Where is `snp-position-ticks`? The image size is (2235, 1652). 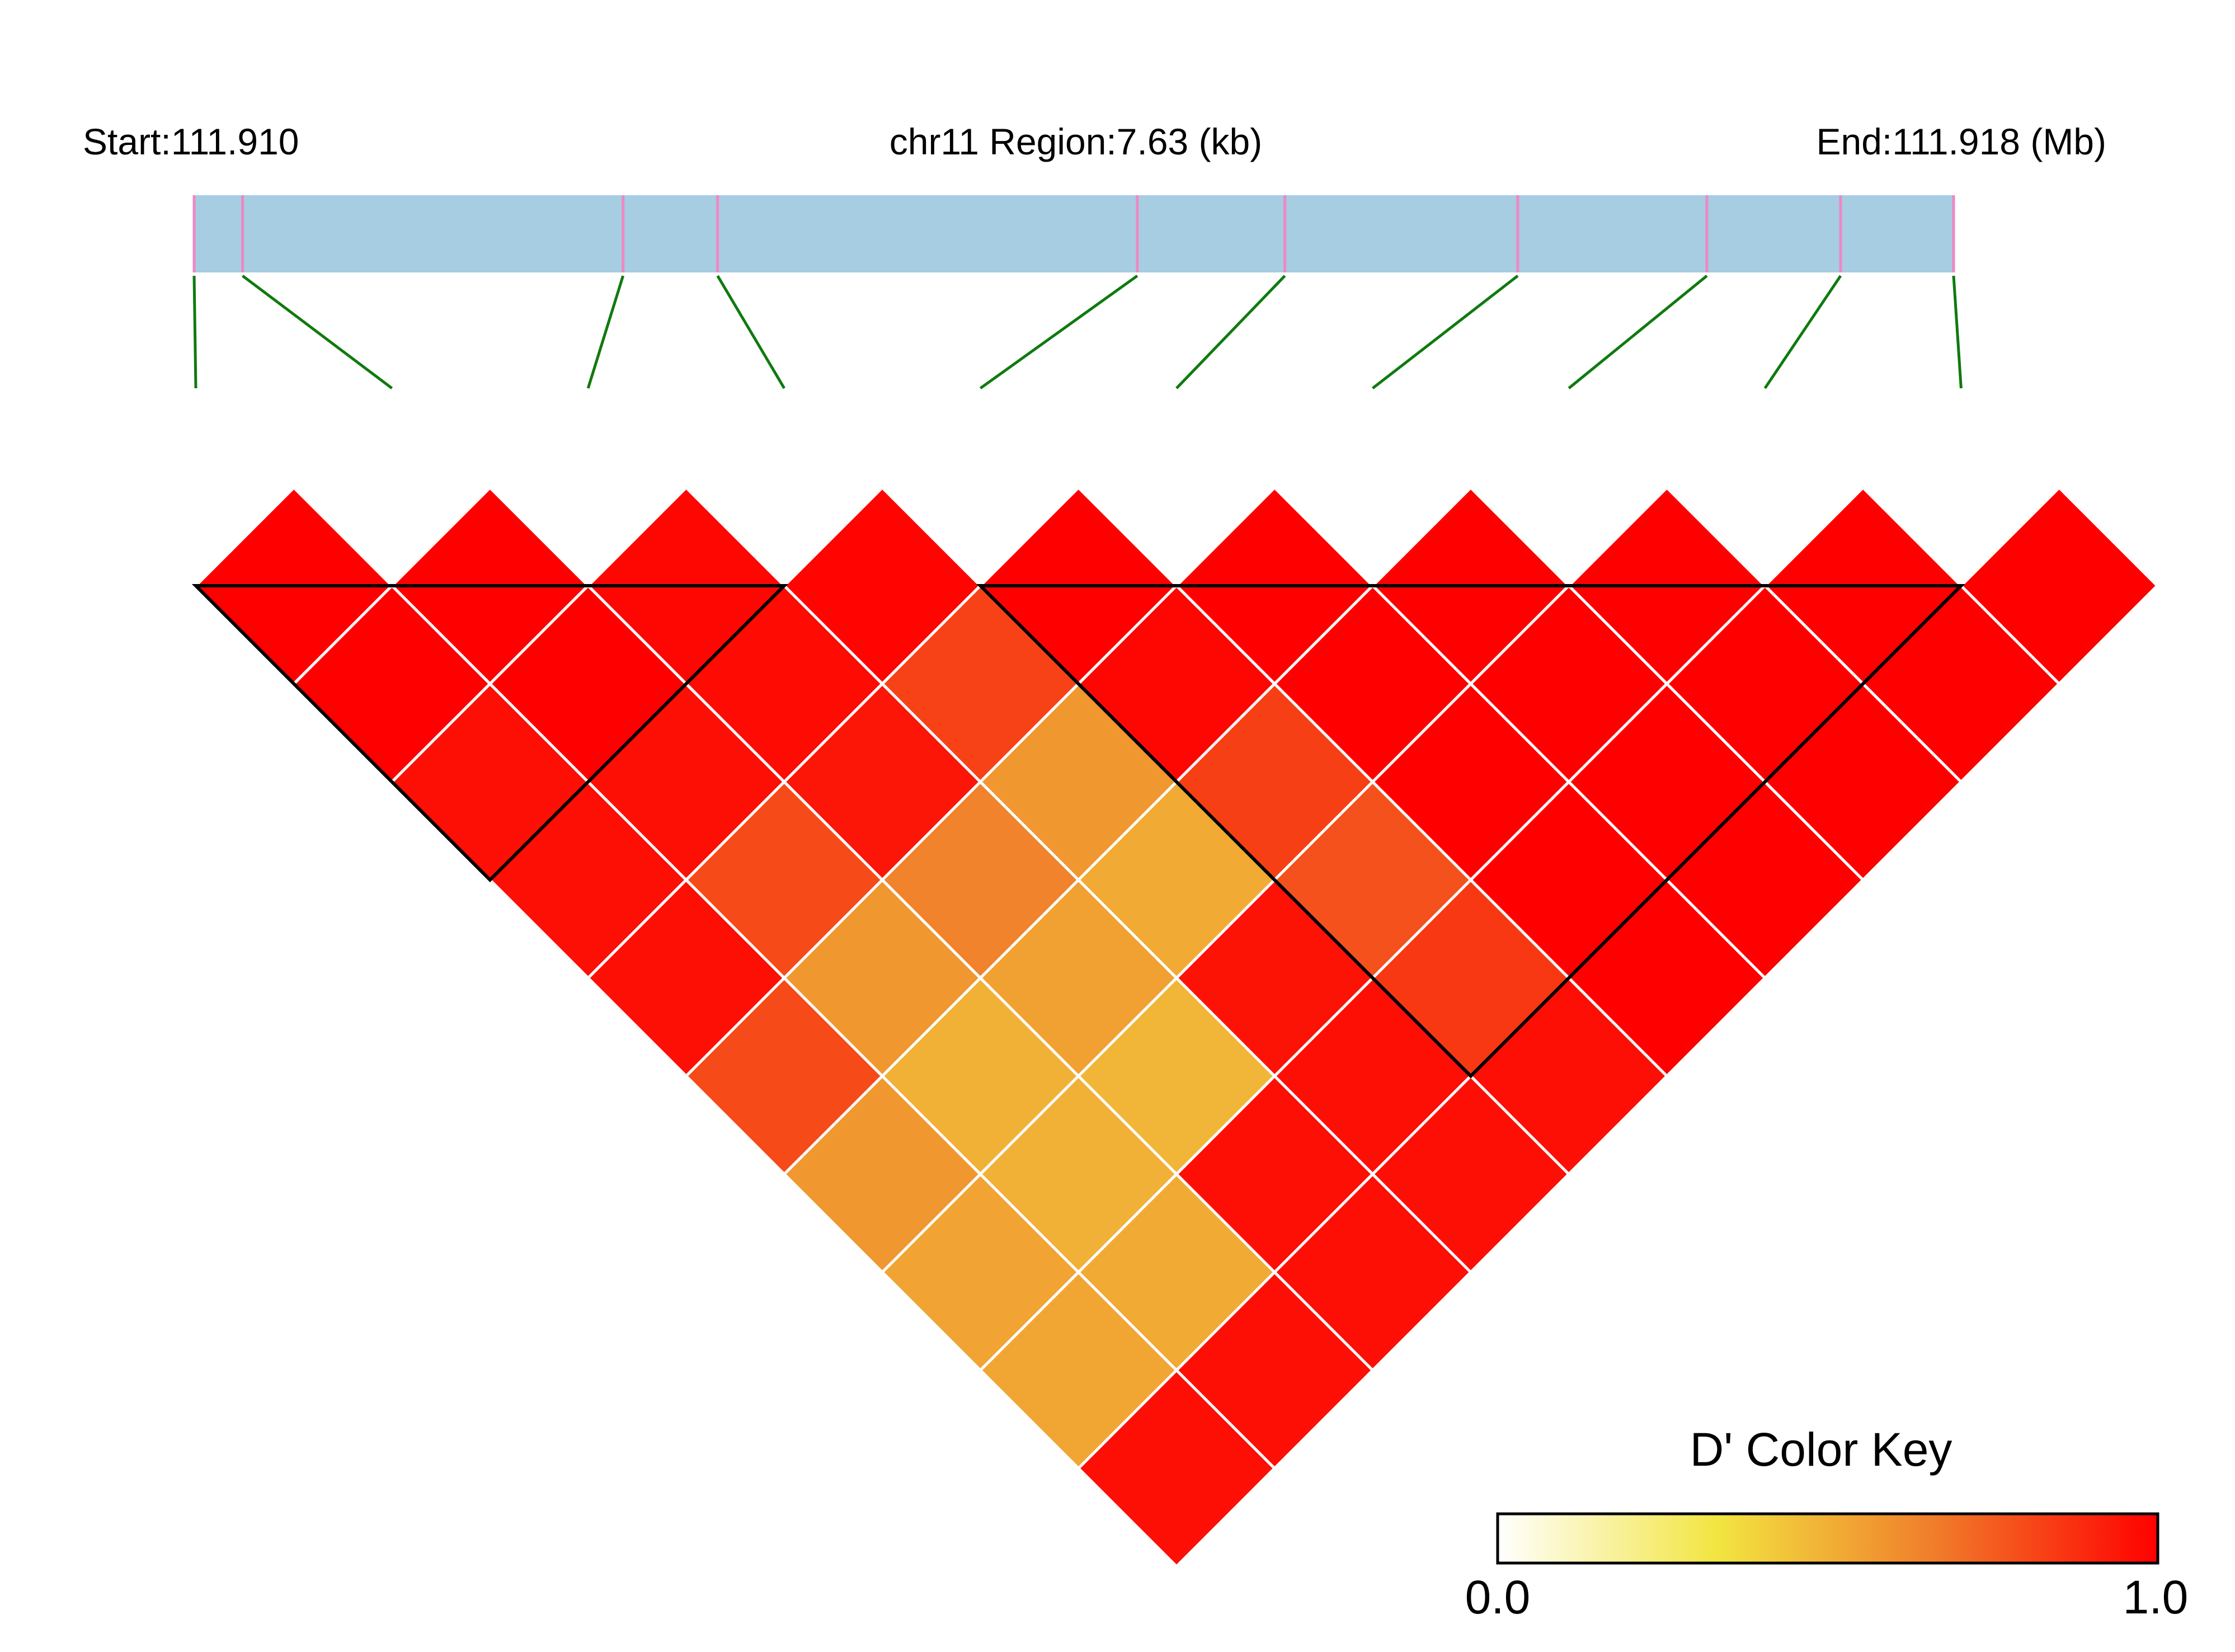 snp-position-ticks is located at coordinates (1073, 234).